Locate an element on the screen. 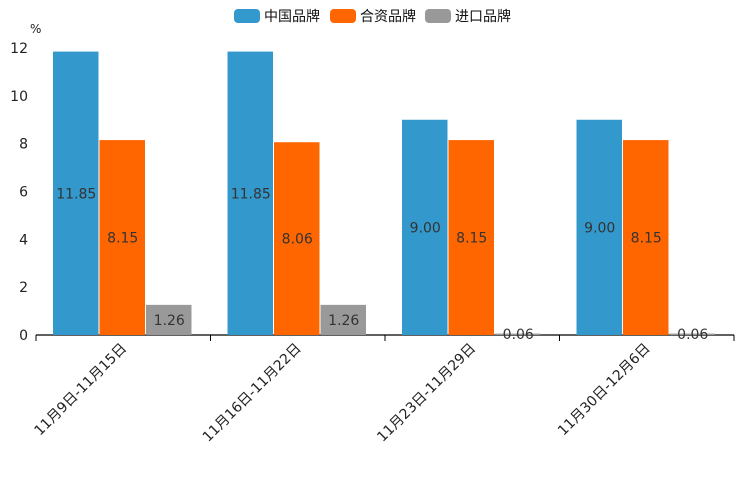  data-label: 8.06 is located at coordinates (297, 240).